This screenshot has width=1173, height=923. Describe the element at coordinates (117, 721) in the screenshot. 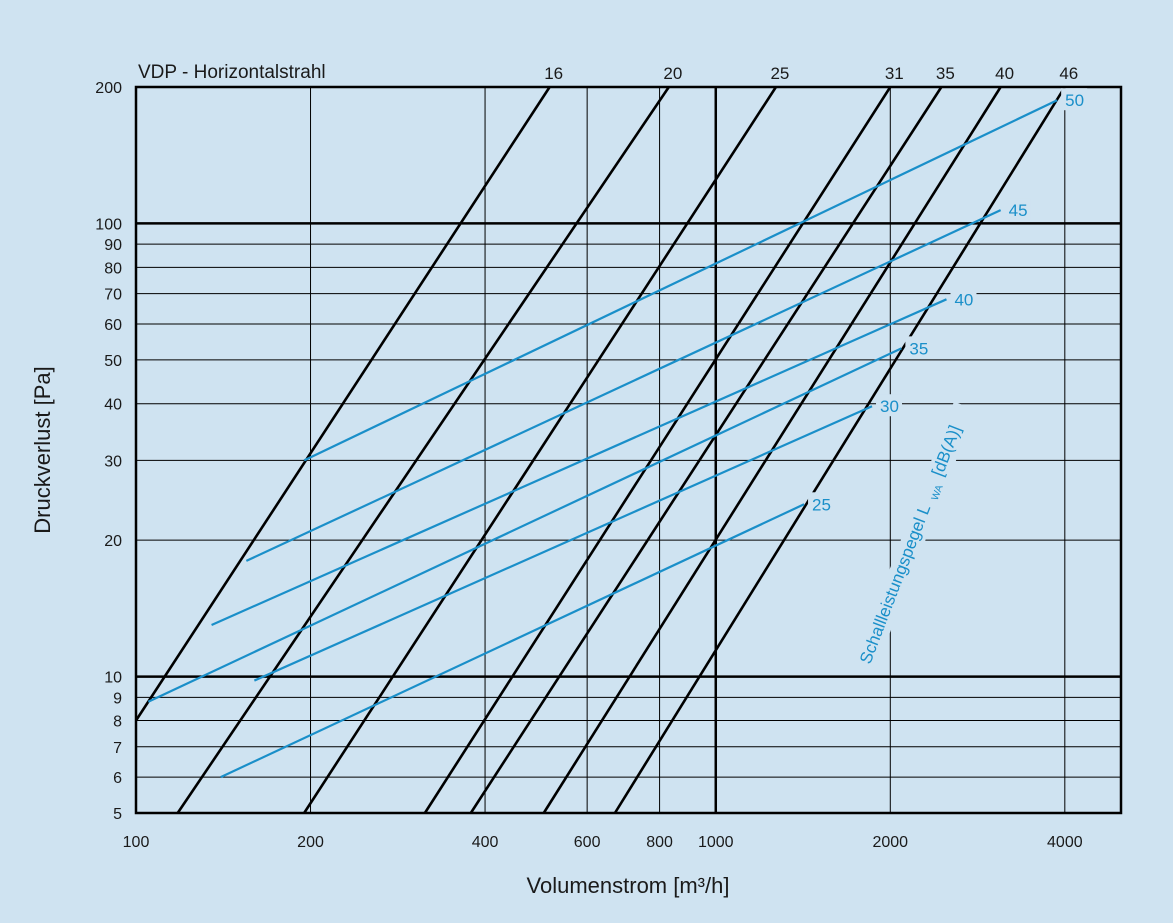

I see `y-tick-label: 8` at that location.